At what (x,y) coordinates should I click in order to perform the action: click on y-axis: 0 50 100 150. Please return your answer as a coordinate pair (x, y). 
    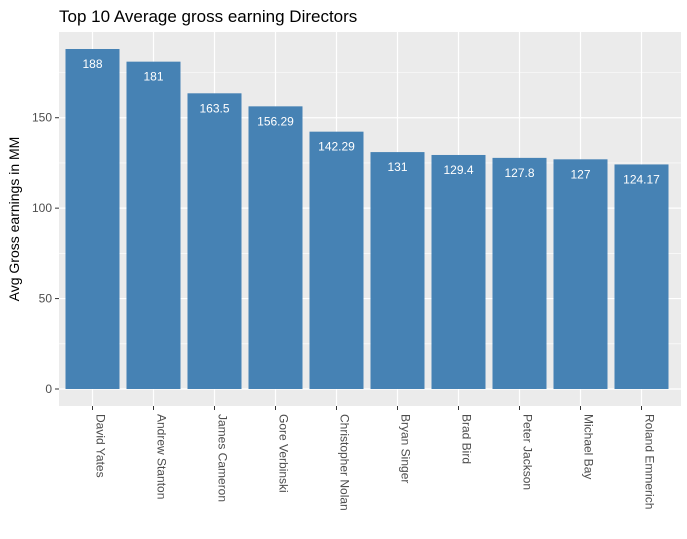
    Looking at the image, I should click on (45, 253).